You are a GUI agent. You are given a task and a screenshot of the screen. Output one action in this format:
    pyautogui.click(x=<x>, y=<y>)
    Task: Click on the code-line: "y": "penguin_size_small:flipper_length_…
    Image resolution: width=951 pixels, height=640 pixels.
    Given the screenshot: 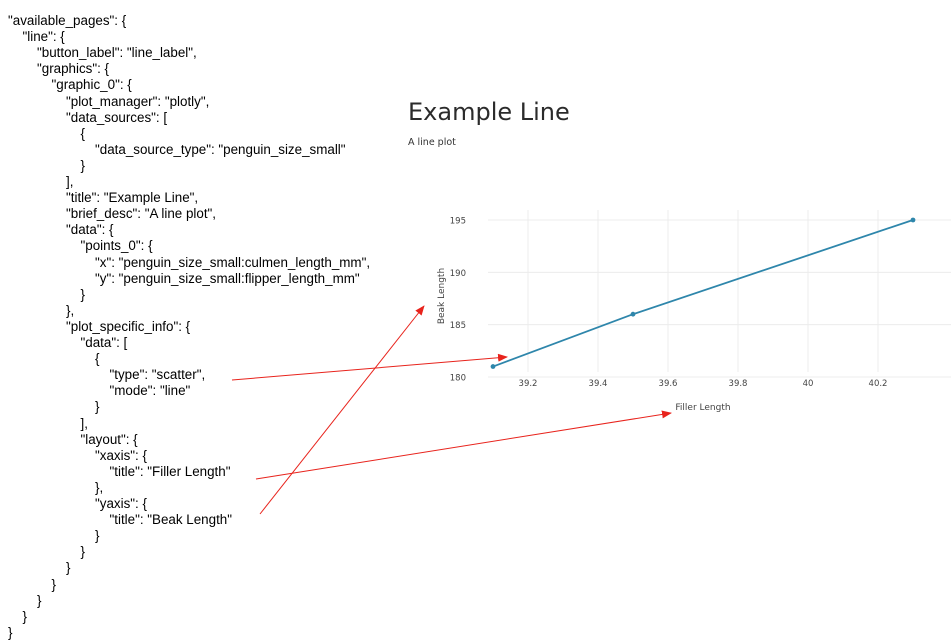 What is the action you would take?
    pyautogui.click(x=227, y=278)
    